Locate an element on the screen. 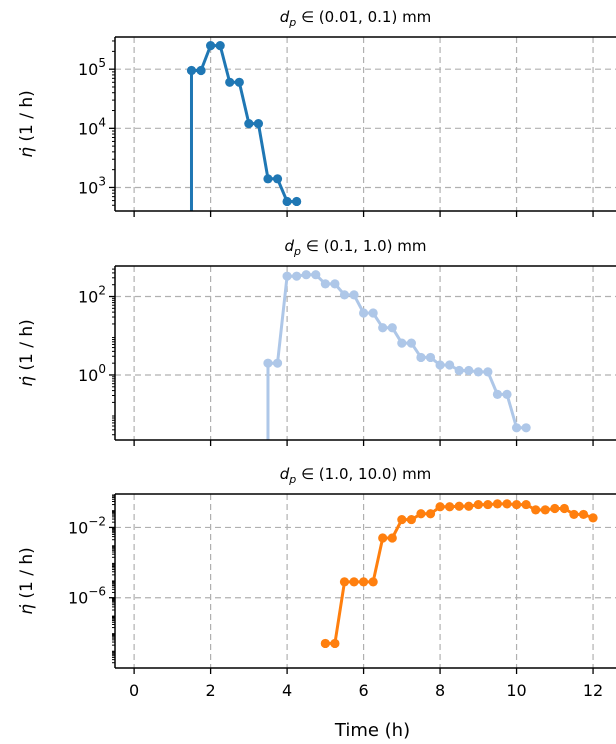 The image size is (616, 744). y-tick-exponent: 5 is located at coordinates (102, 63).